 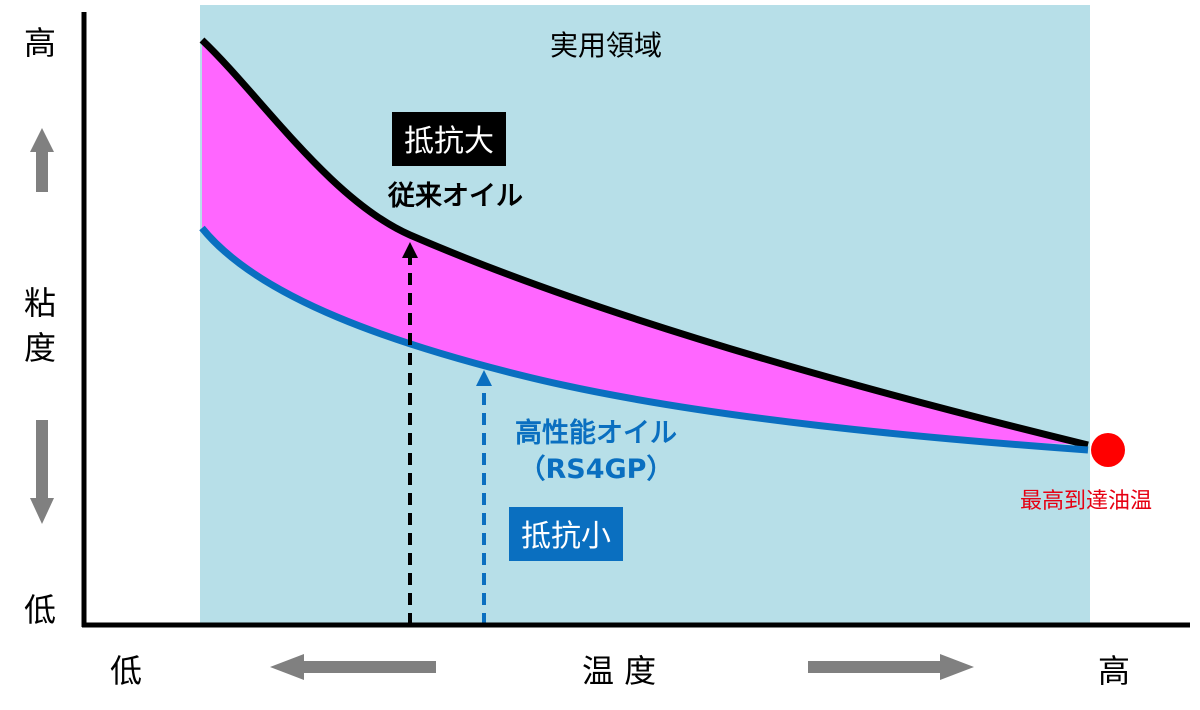 I want to click on y-down-arrow, so click(x=42, y=472).